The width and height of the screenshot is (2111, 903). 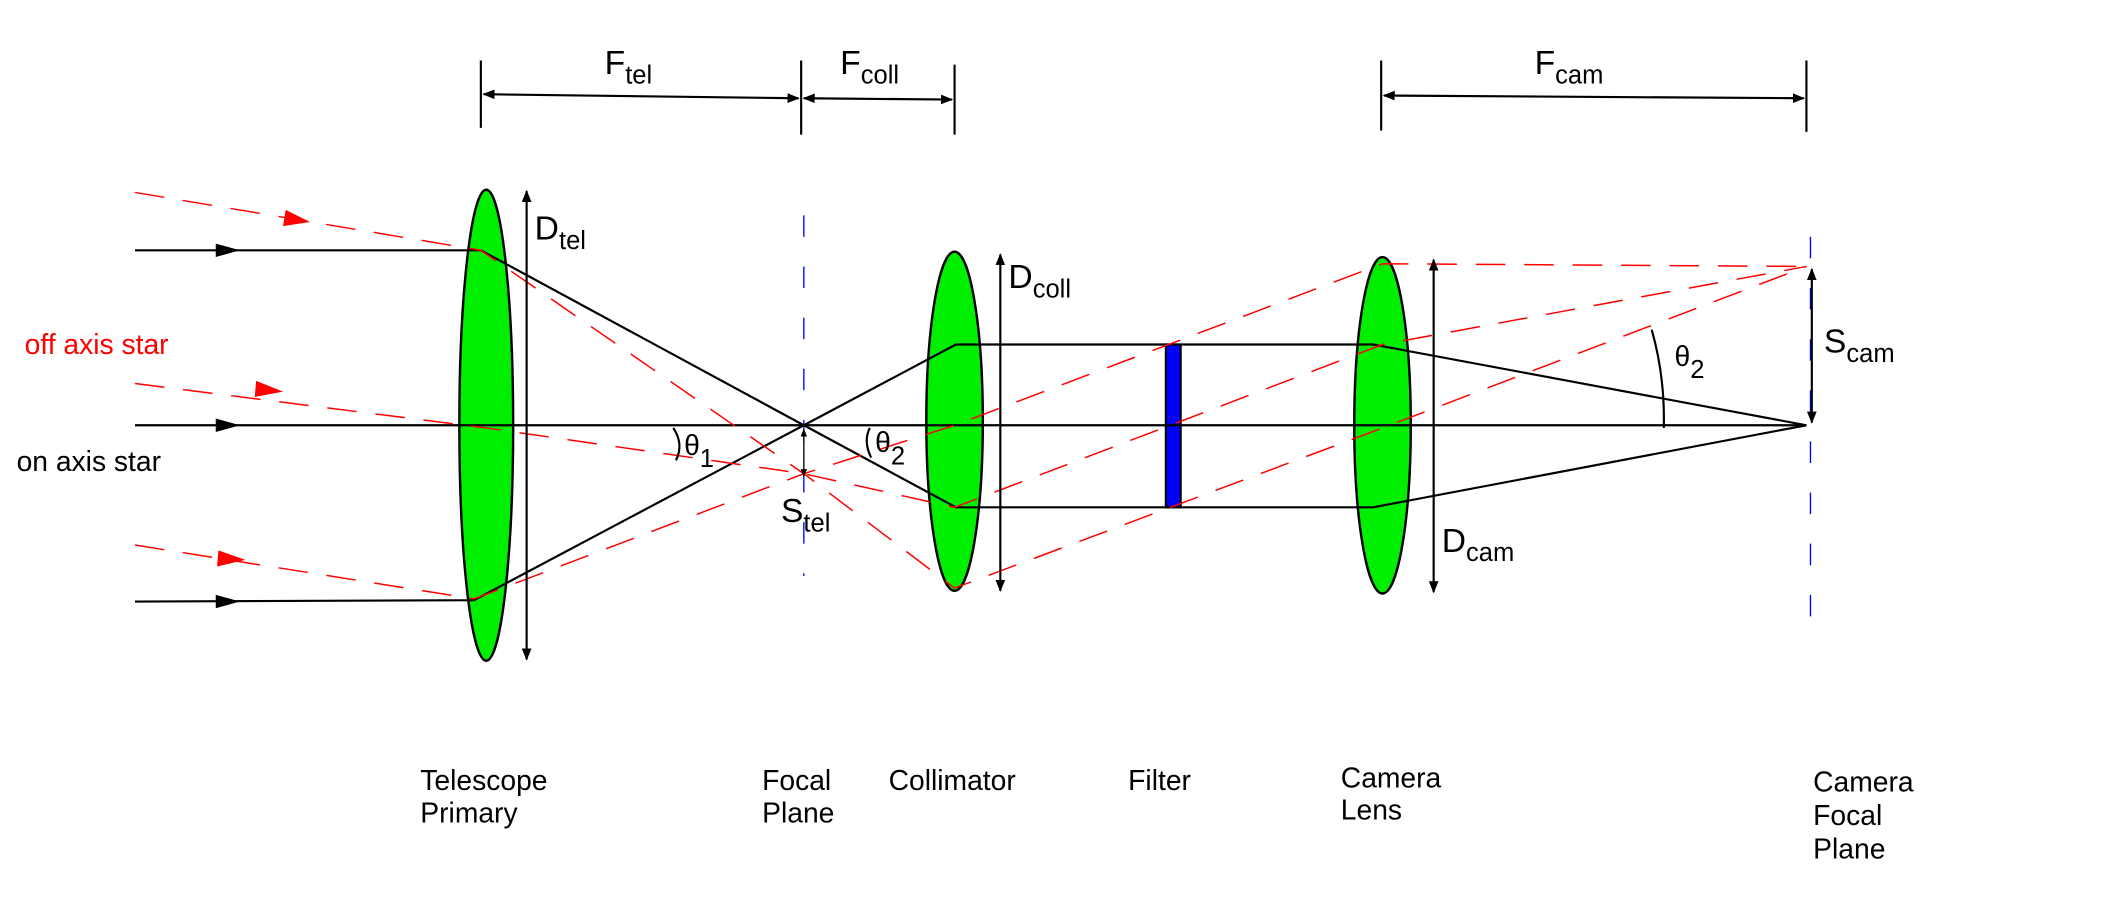 What do you see at coordinates (1039, 281) in the screenshot?
I see `d-coll-label: Dcoll` at bounding box center [1039, 281].